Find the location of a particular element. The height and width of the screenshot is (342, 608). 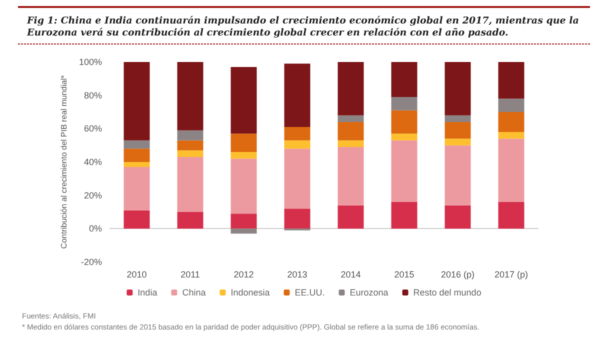

x-tick-label: 2016 (p) is located at coordinates (457, 275).